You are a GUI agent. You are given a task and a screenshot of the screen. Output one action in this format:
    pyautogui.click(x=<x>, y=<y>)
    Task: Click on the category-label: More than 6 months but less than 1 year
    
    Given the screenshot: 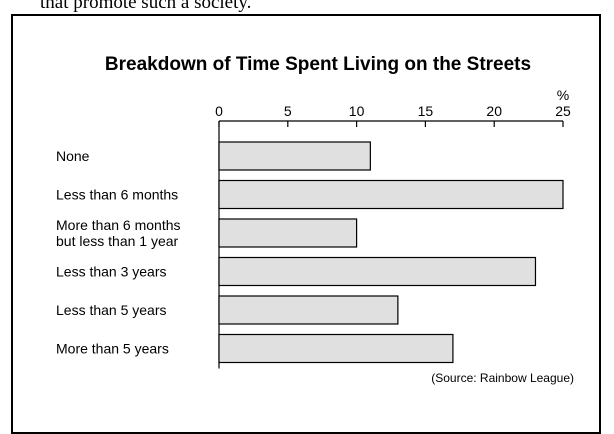 What is the action you would take?
    pyautogui.click(x=118, y=233)
    